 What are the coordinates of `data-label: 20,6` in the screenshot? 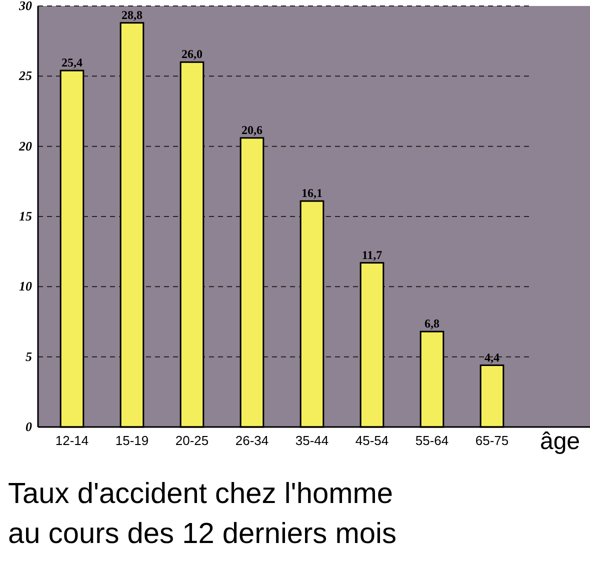 It's located at (252, 129).